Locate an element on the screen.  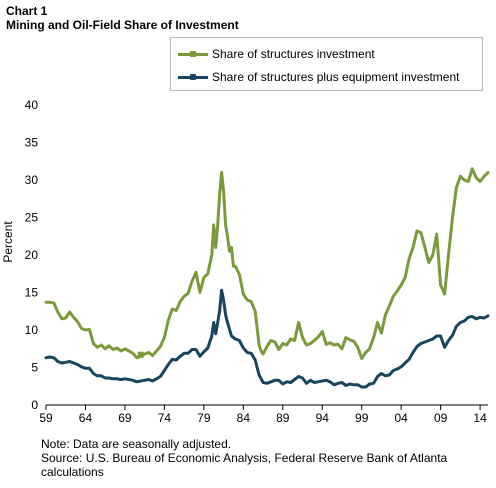
x-tick-label: 94 is located at coordinates (323, 418).